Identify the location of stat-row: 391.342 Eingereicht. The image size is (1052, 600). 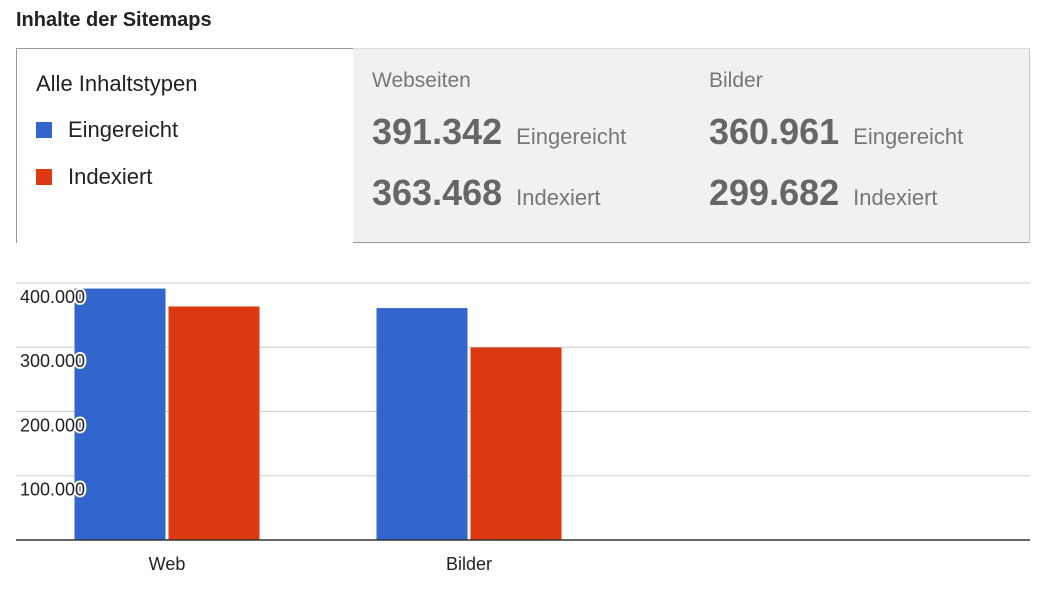
(499, 132).